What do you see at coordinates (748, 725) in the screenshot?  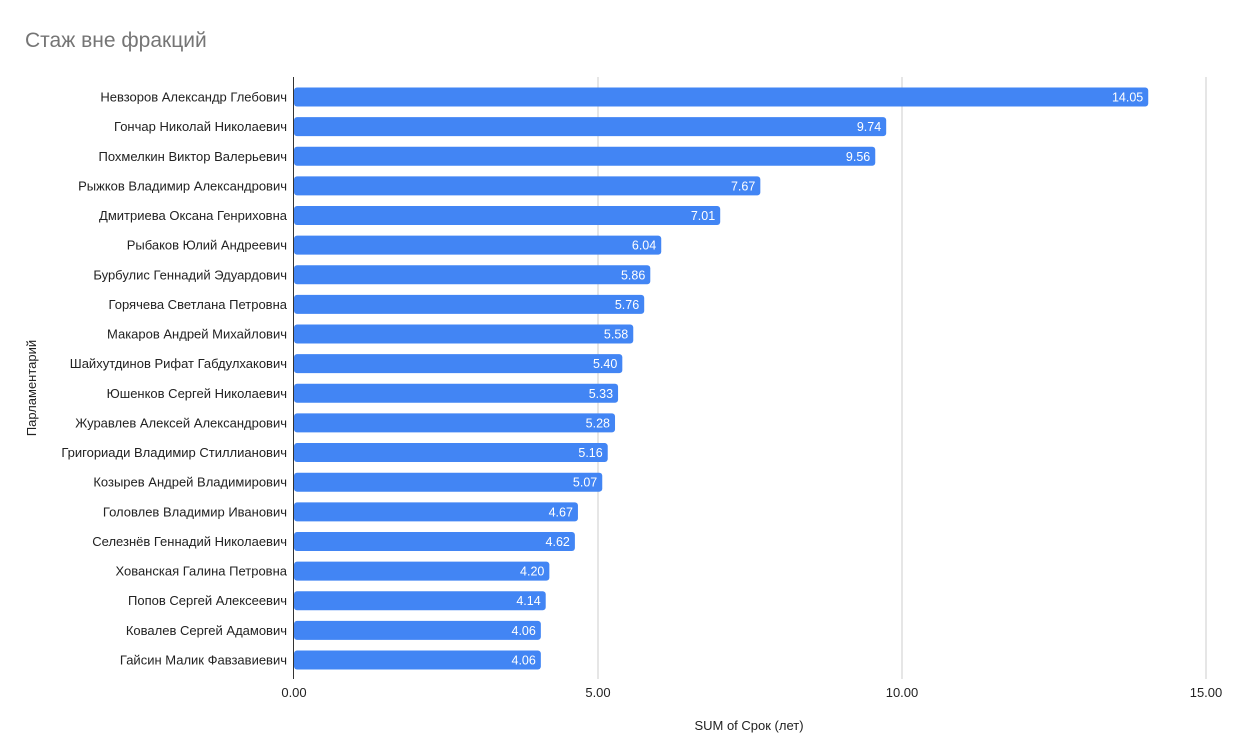 I see `x-axis-title: SUM of Срок (лет)` at bounding box center [748, 725].